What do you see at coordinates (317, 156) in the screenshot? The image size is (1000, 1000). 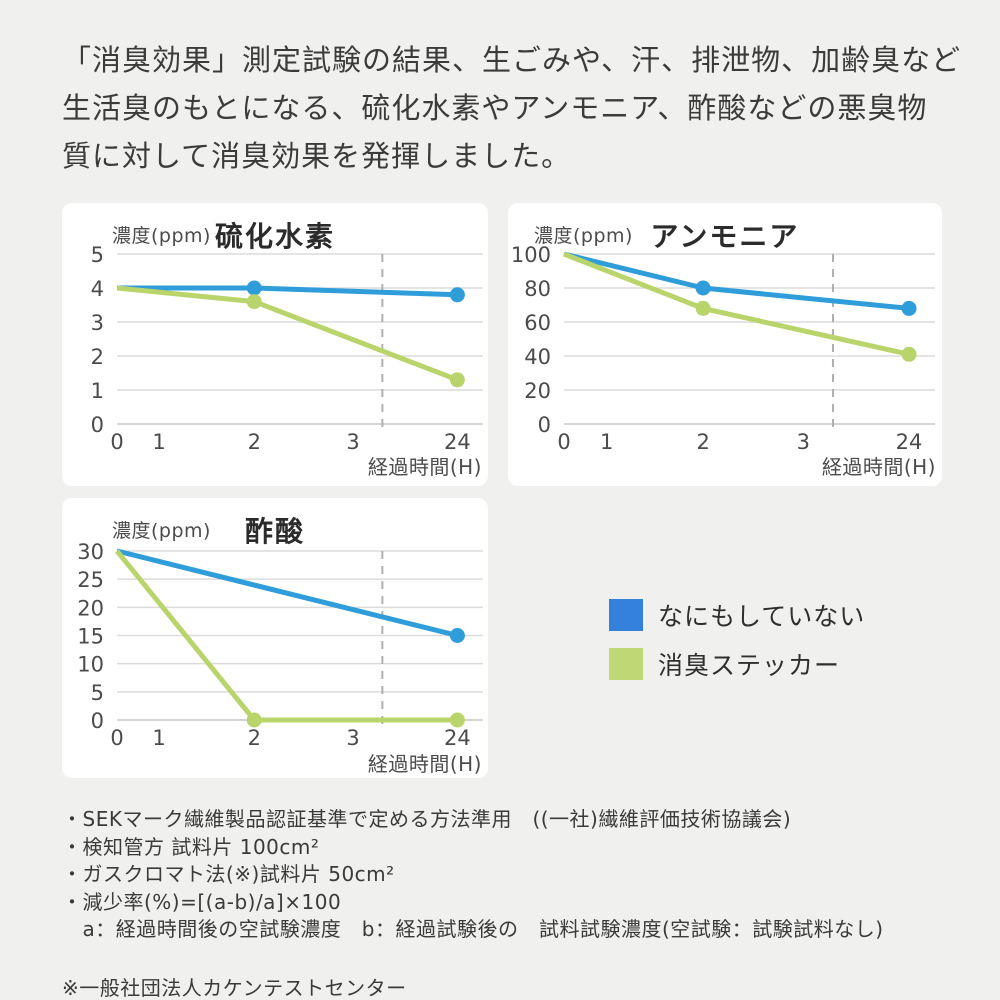 I see `header-line: 質に対して消臭効果を発揮しました。` at bounding box center [317, 156].